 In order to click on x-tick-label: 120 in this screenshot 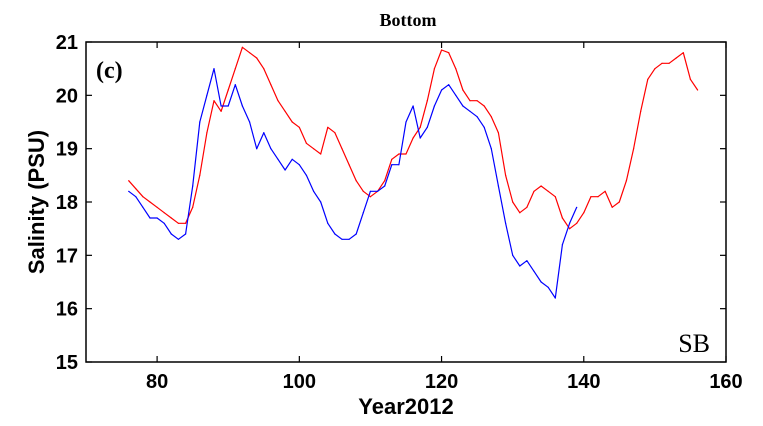, I will do `click(441, 382)`.